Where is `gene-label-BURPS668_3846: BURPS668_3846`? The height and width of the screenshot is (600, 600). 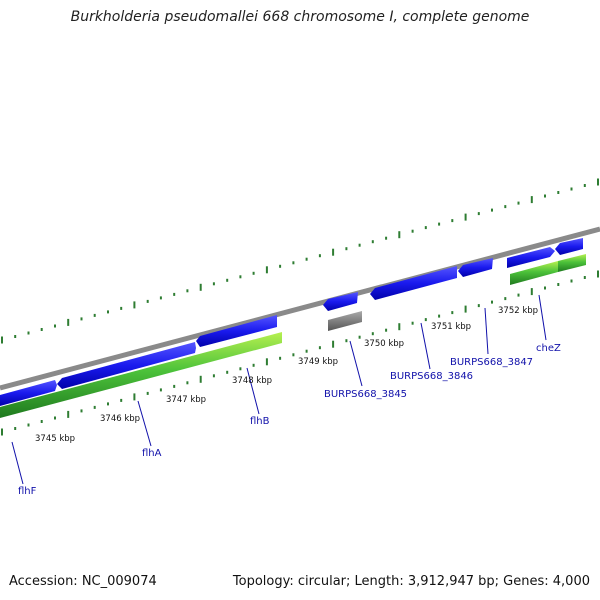
gene-label-BURPS668_3846: BURPS668_3846 is located at coordinates (431, 376).